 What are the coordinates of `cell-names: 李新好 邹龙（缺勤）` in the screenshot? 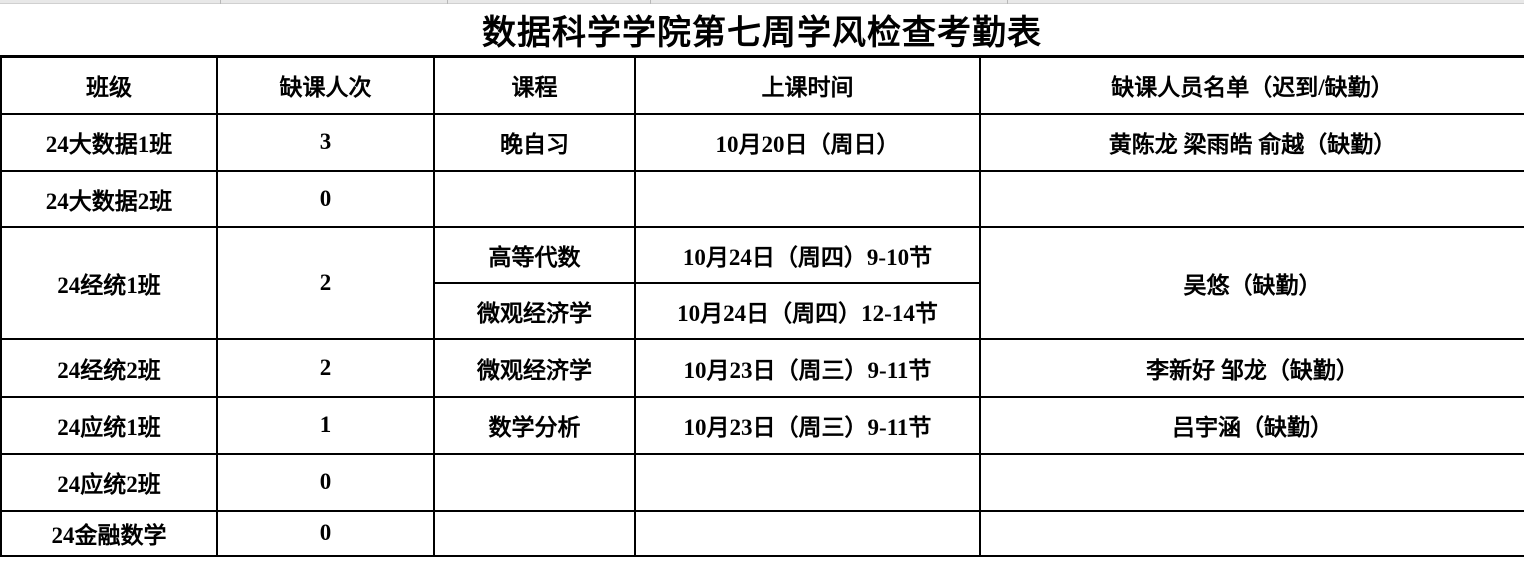 It's located at (1251, 367).